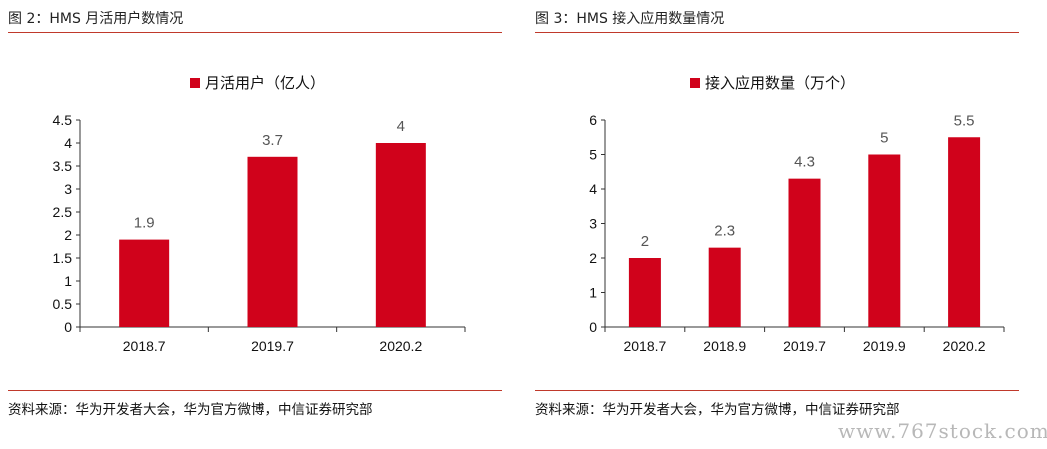 The height and width of the screenshot is (449, 1047). Describe the element at coordinates (942, 431) in the screenshot. I see `watermark-text: www.767stock.com` at that location.